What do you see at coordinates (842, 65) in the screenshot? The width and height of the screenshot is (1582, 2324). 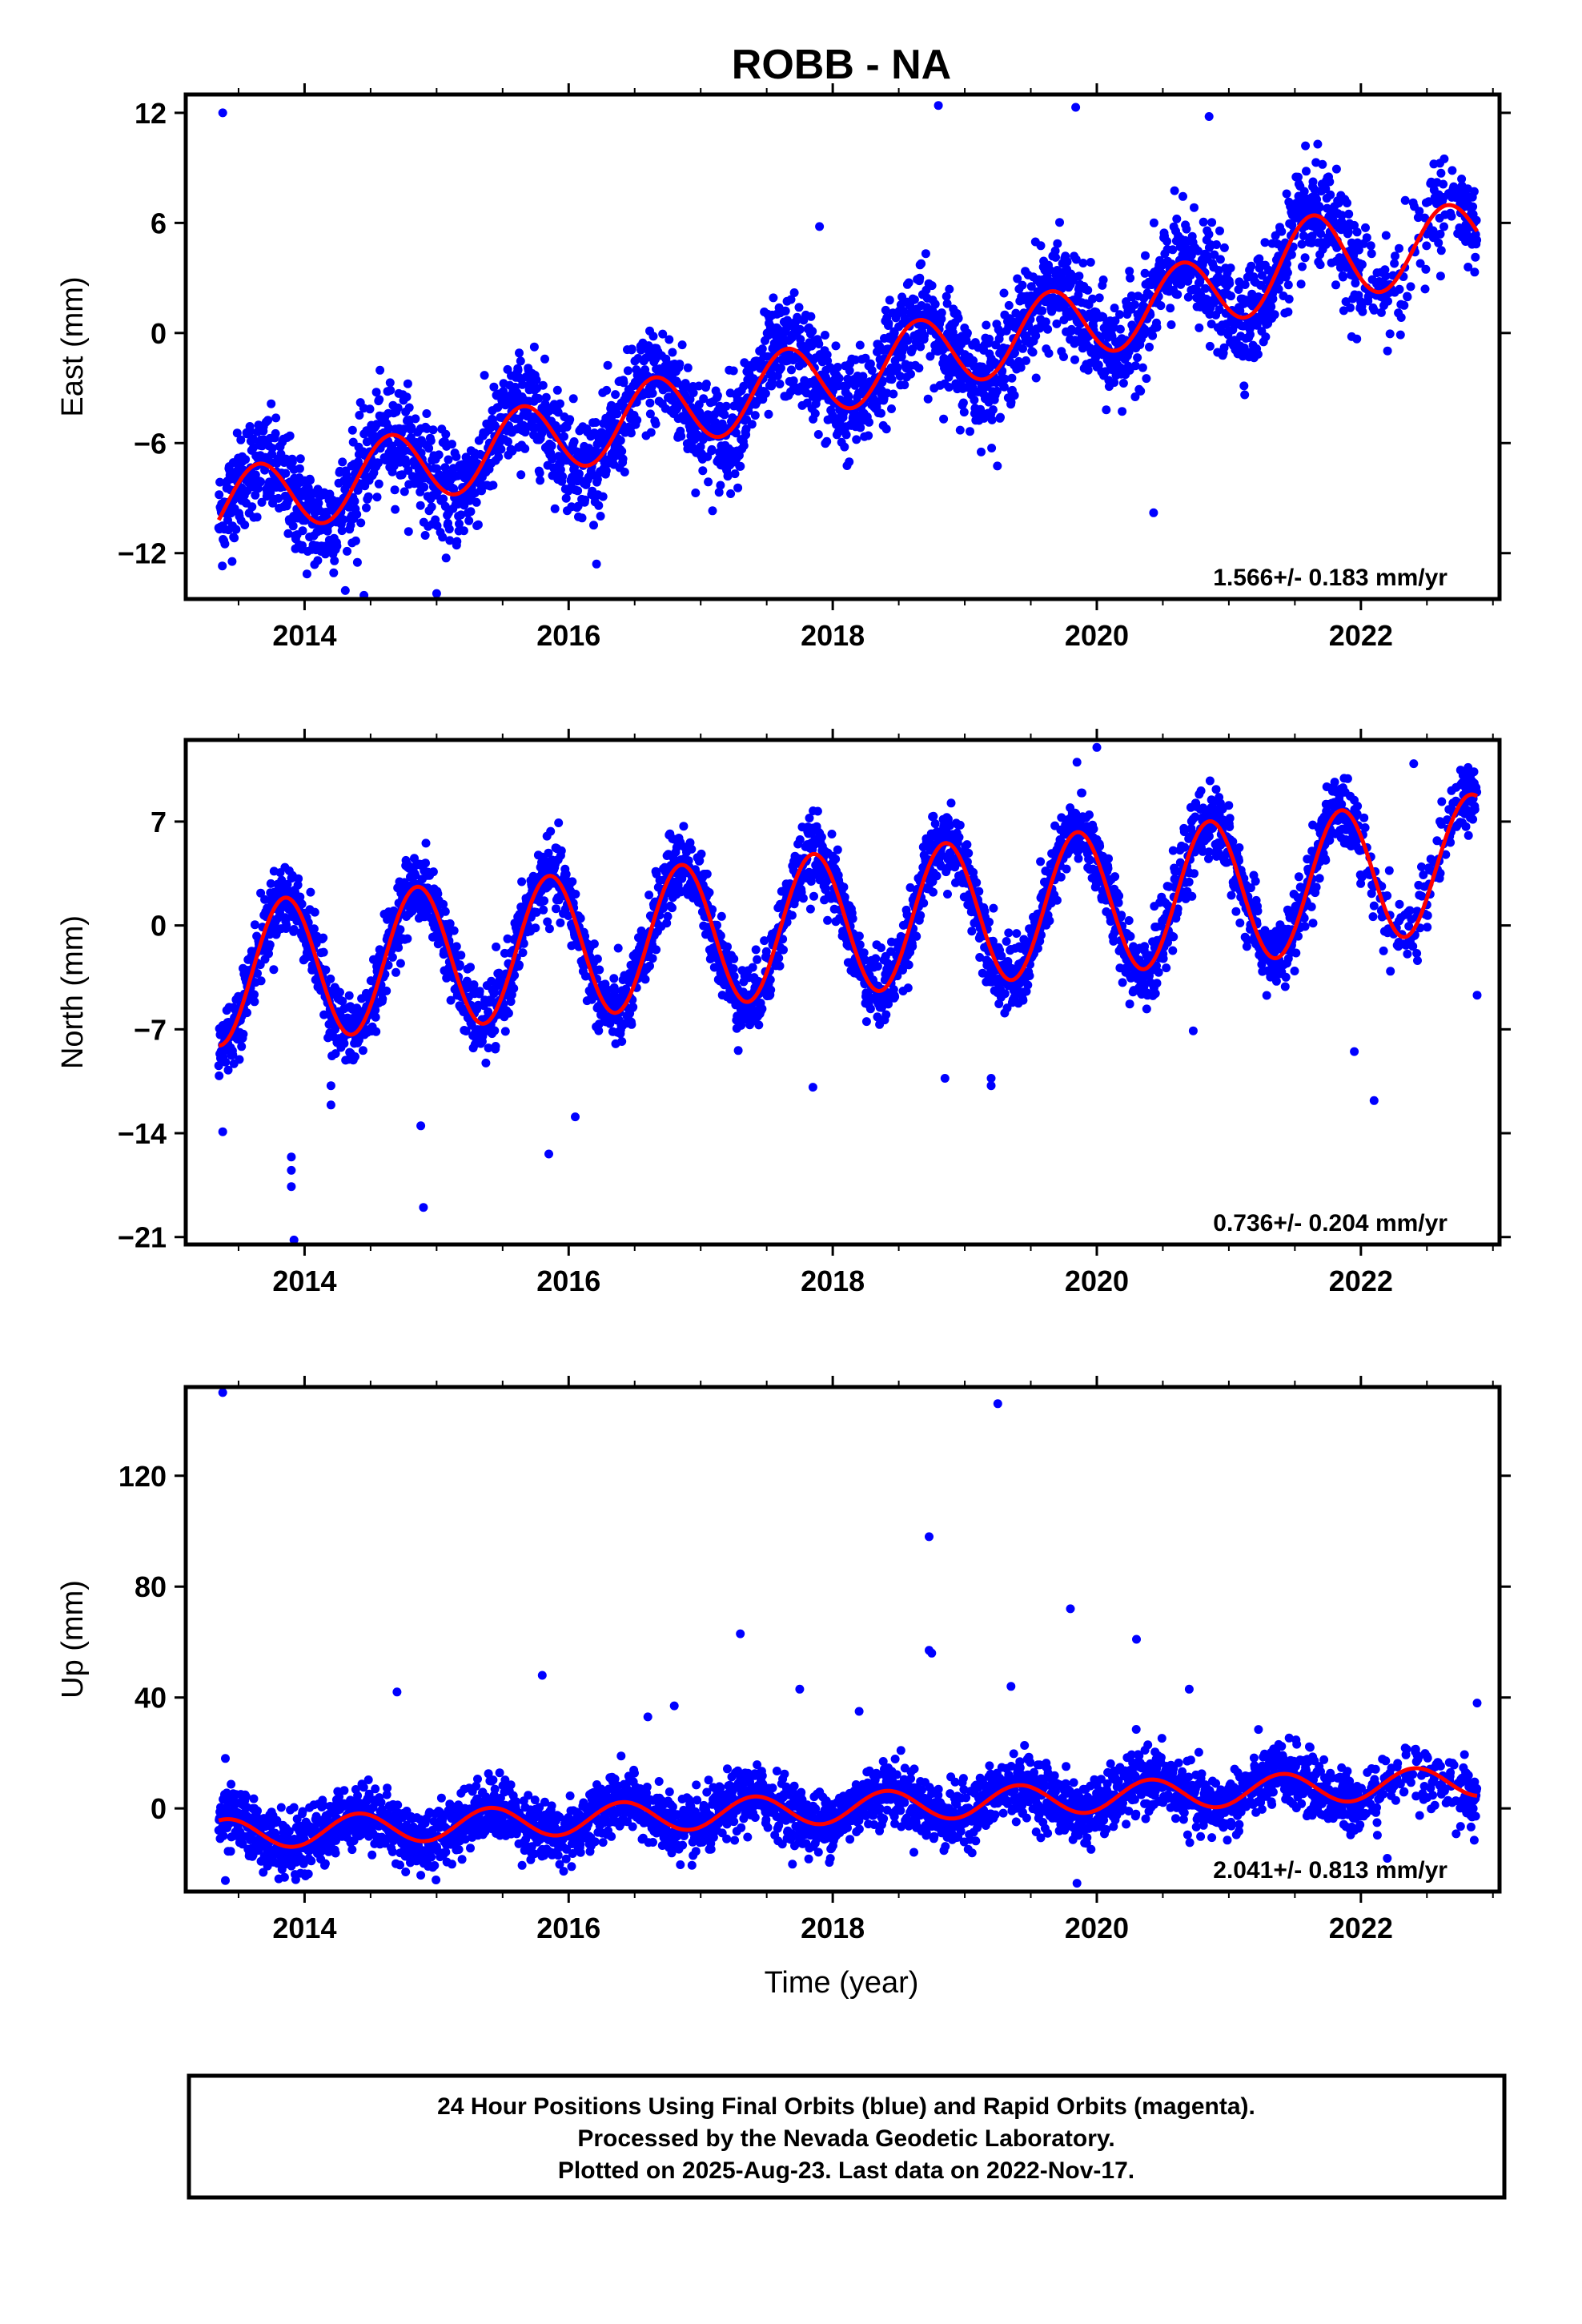 I see `chart-title: ROBB - NA` at bounding box center [842, 65].